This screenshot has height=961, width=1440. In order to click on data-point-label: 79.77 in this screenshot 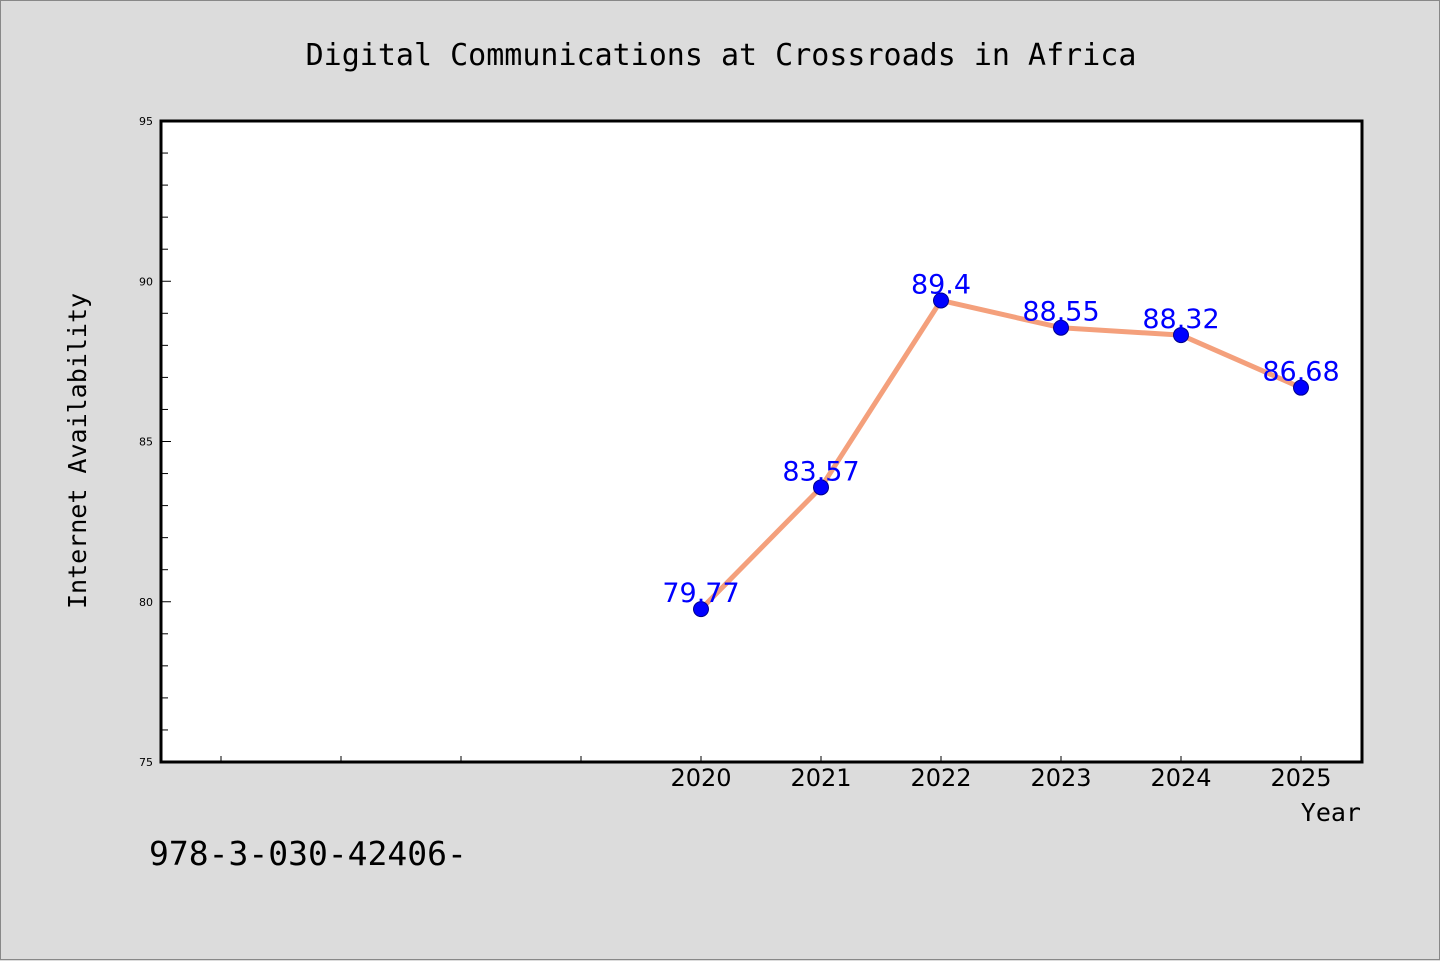, I will do `click(700, 593)`.